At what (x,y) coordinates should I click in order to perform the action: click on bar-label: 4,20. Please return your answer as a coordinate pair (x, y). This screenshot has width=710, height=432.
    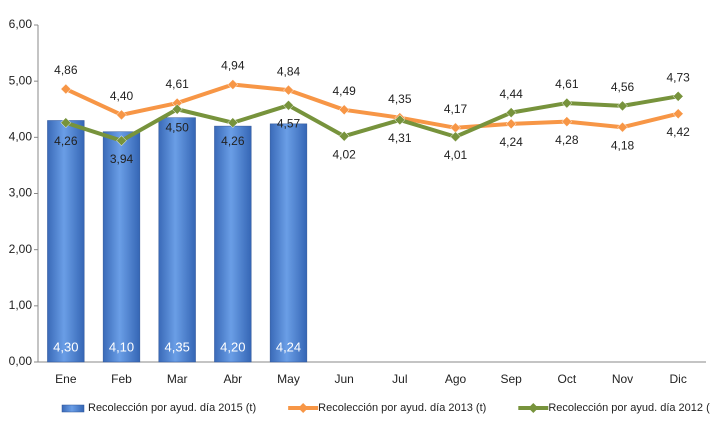
    Looking at the image, I should click on (232, 346).